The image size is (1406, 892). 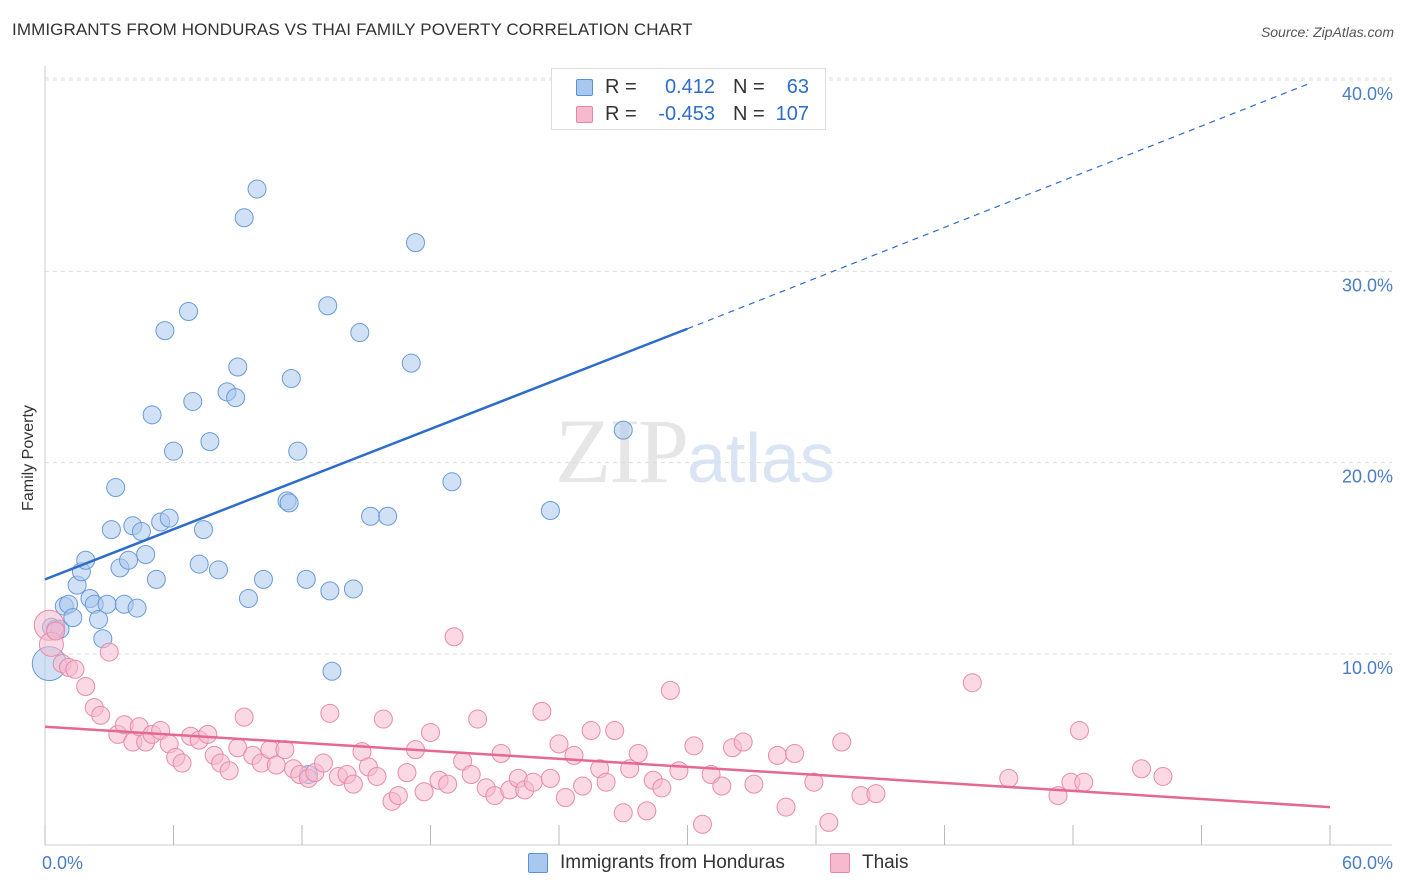 What do you see at coordinates (28, 458) in the screenshot?
I see `y-axis-label: Family Poverty` at bounding box center [28, 458].